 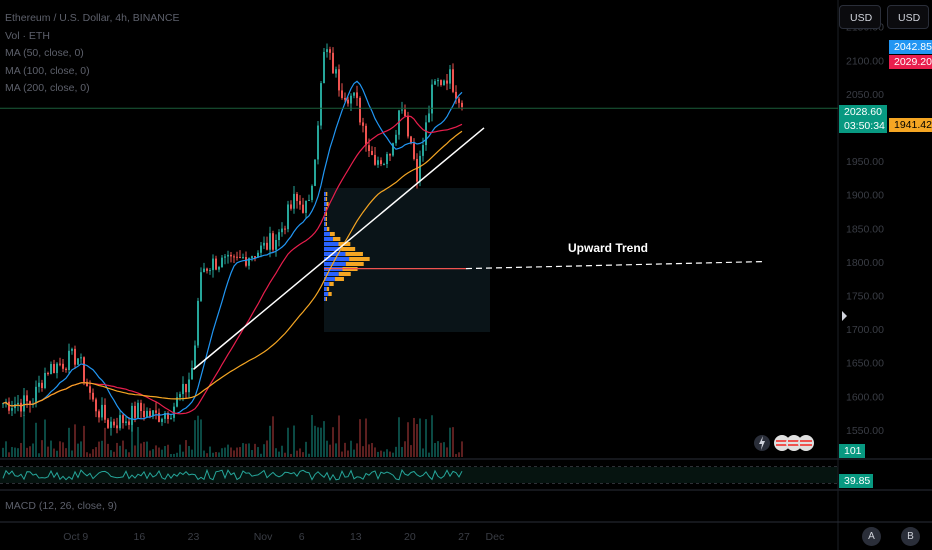 What do you see at coordinates (47, 88) in the screenshot?
I see `indicator-ma200: MA (200, close, 0)` at bounding box center [47, 88].